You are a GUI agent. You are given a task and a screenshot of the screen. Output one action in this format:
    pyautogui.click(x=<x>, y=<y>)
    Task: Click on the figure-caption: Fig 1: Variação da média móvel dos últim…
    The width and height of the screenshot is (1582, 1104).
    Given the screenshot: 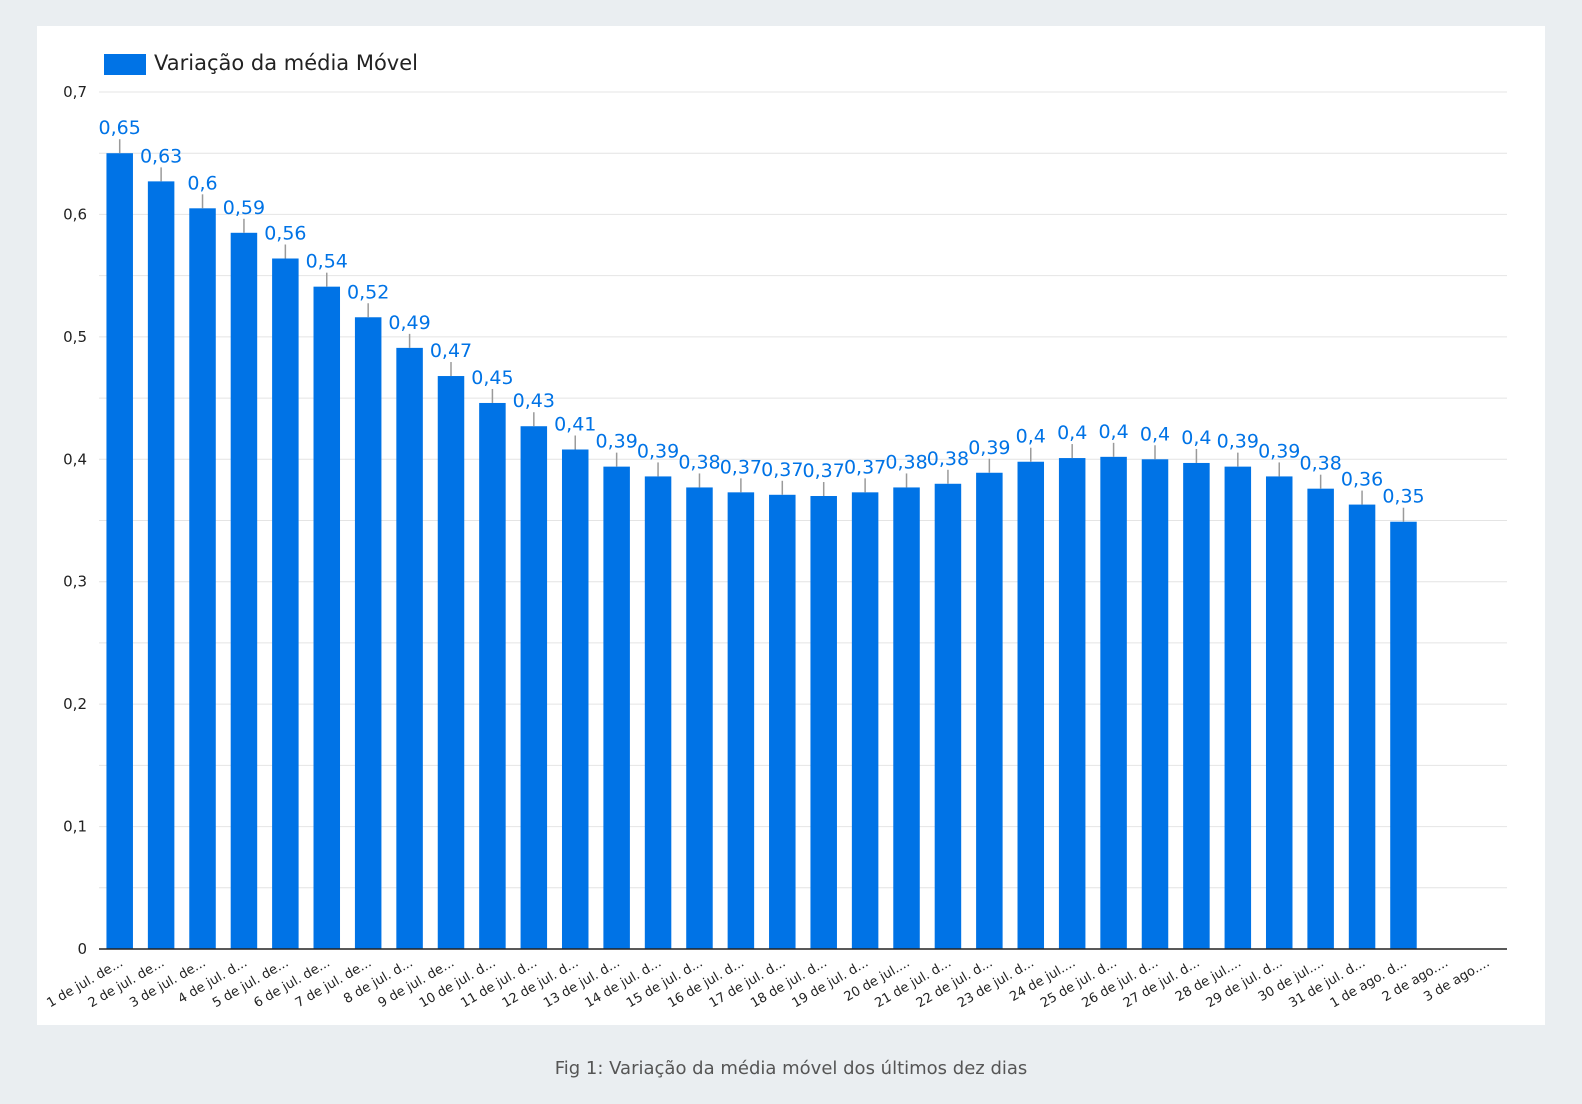 What is the action you would take?
    pyautogui.click(x=791, y=1068)
    